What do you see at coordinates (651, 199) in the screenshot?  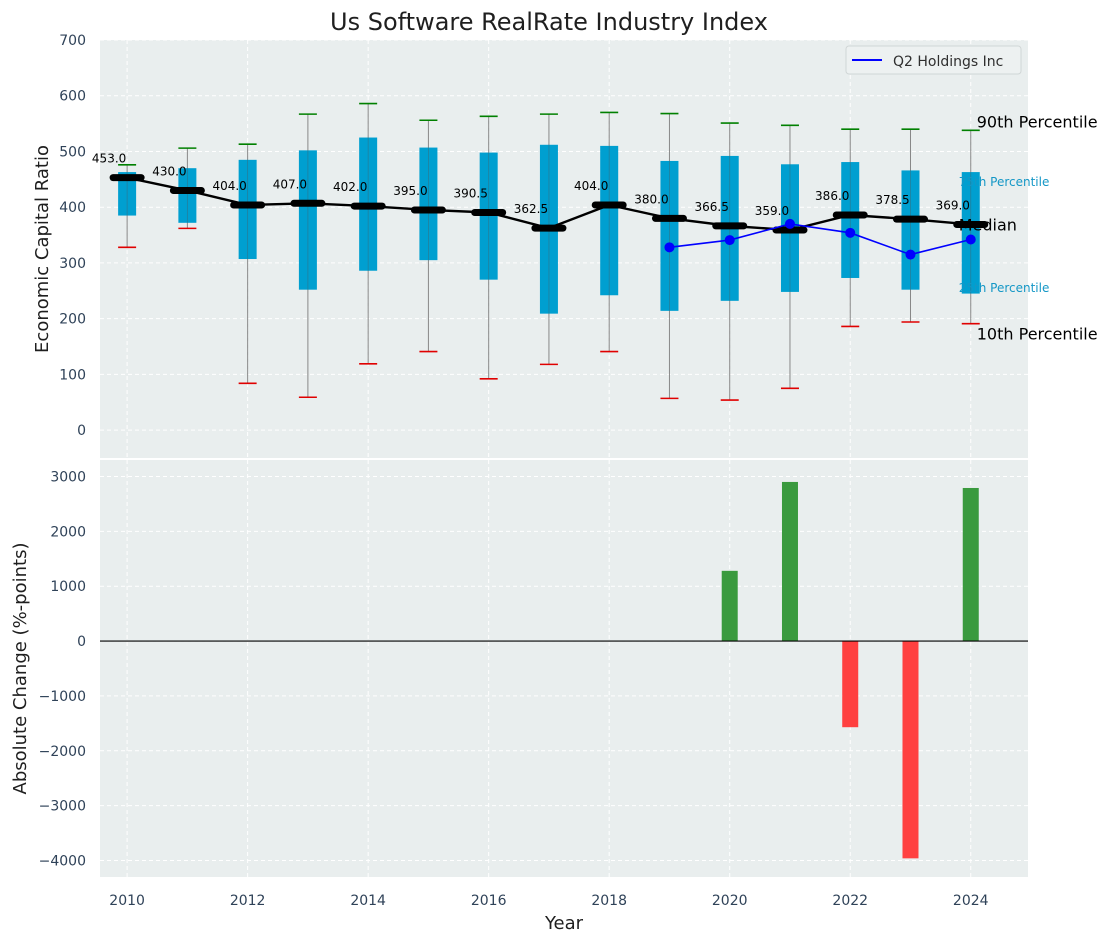 I see `median-value-label: 380.0` at bounding box center [651, 199].